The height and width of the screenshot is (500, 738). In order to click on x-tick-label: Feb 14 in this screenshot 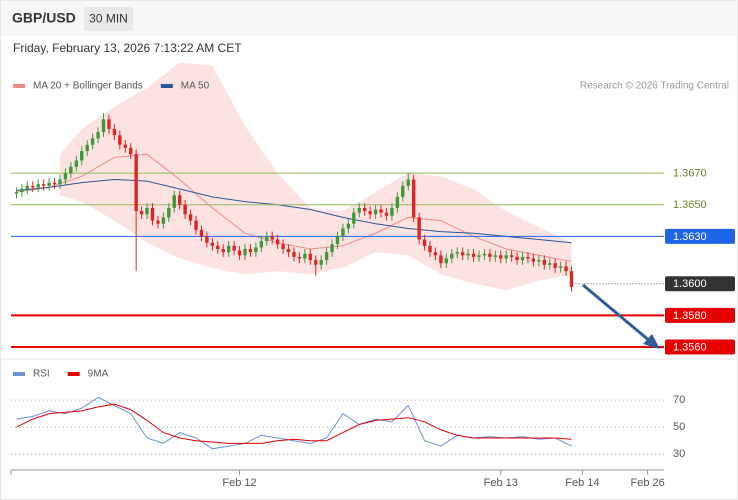, I will do `click(582, 483)`.